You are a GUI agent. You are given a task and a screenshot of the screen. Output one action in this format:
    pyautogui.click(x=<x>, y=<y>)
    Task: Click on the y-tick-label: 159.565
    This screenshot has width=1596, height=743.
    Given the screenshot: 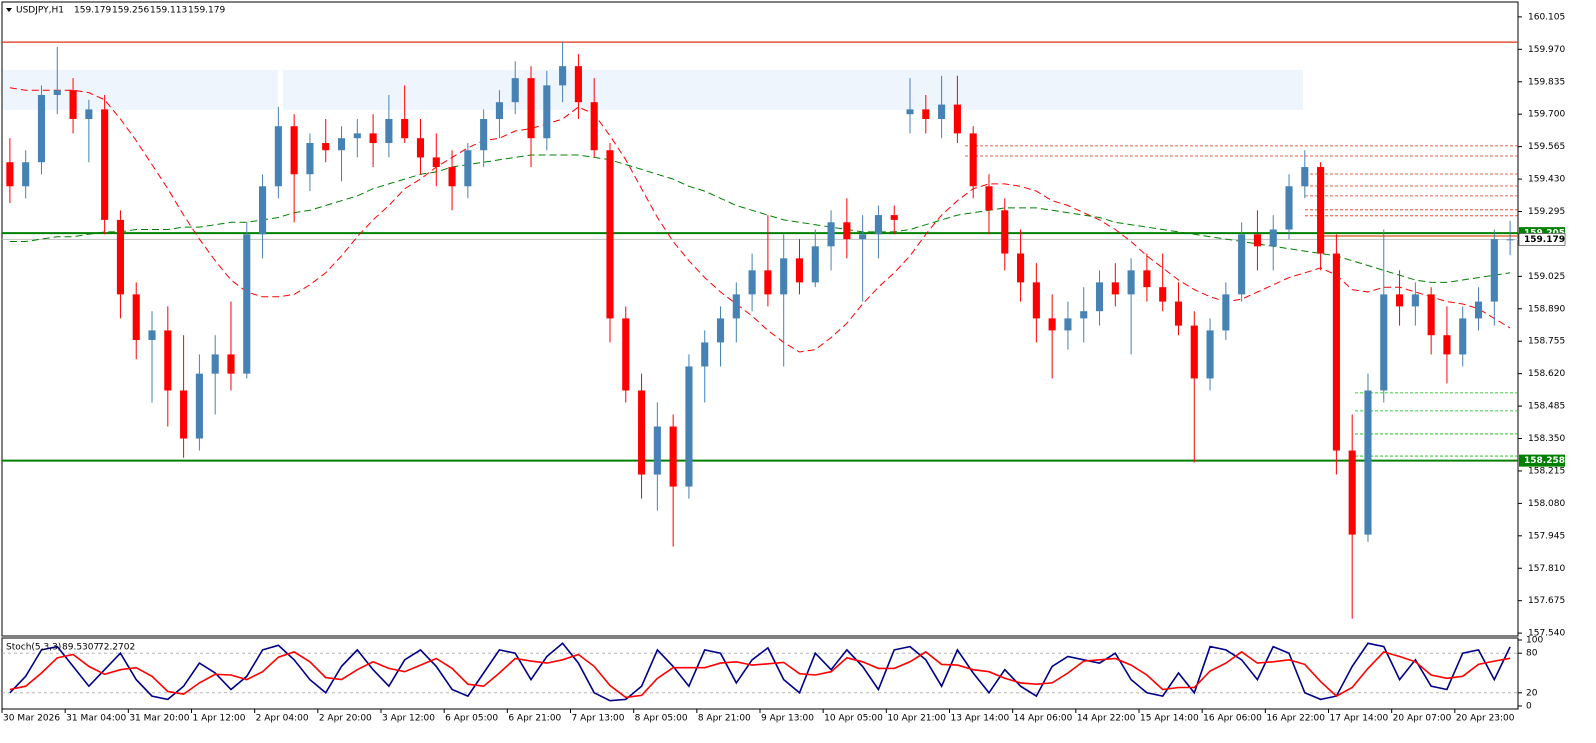 What is the action you would take?
    pyautogui.click(x=1546, y=147)
    